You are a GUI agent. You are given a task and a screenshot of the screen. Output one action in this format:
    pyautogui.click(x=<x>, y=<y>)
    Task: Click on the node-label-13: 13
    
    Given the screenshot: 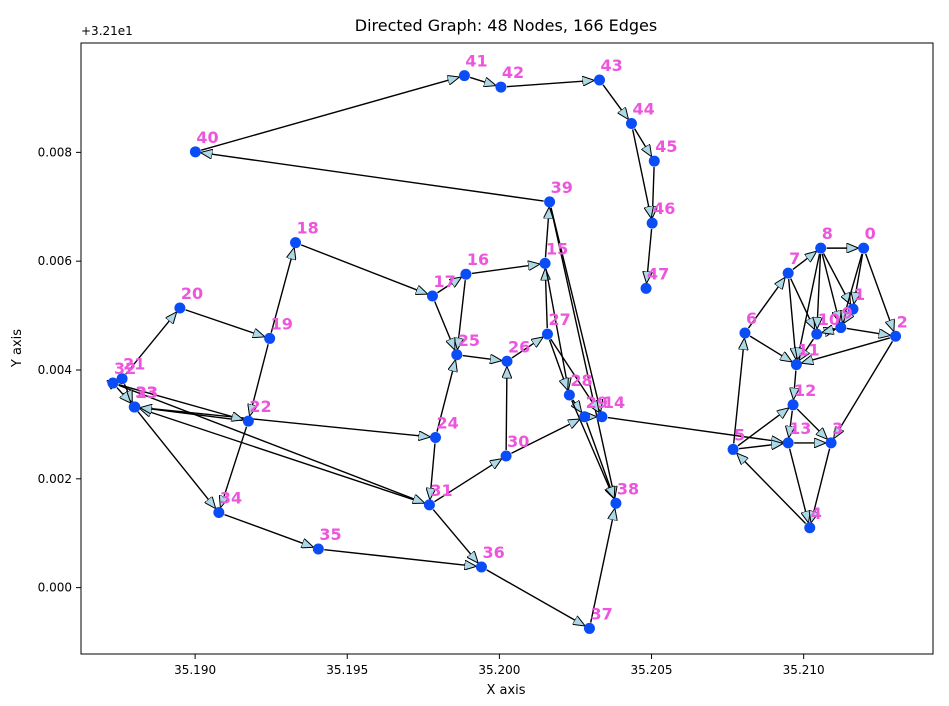 What is the action you would take?
    pyautogui.click(x=800, y=428)
    